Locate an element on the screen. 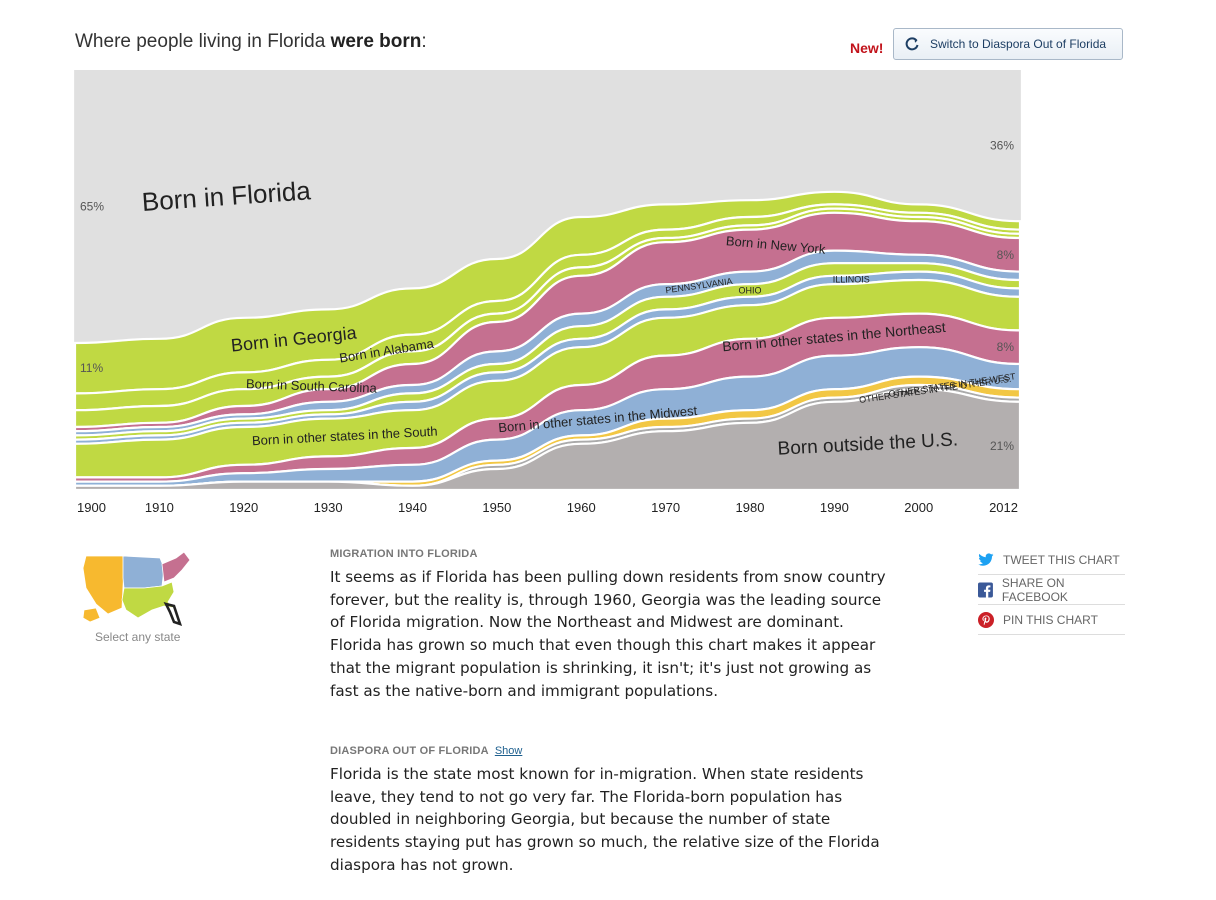  tweet-chart-link: TWEET THIS CHART is located at coordinates (1051, 560).